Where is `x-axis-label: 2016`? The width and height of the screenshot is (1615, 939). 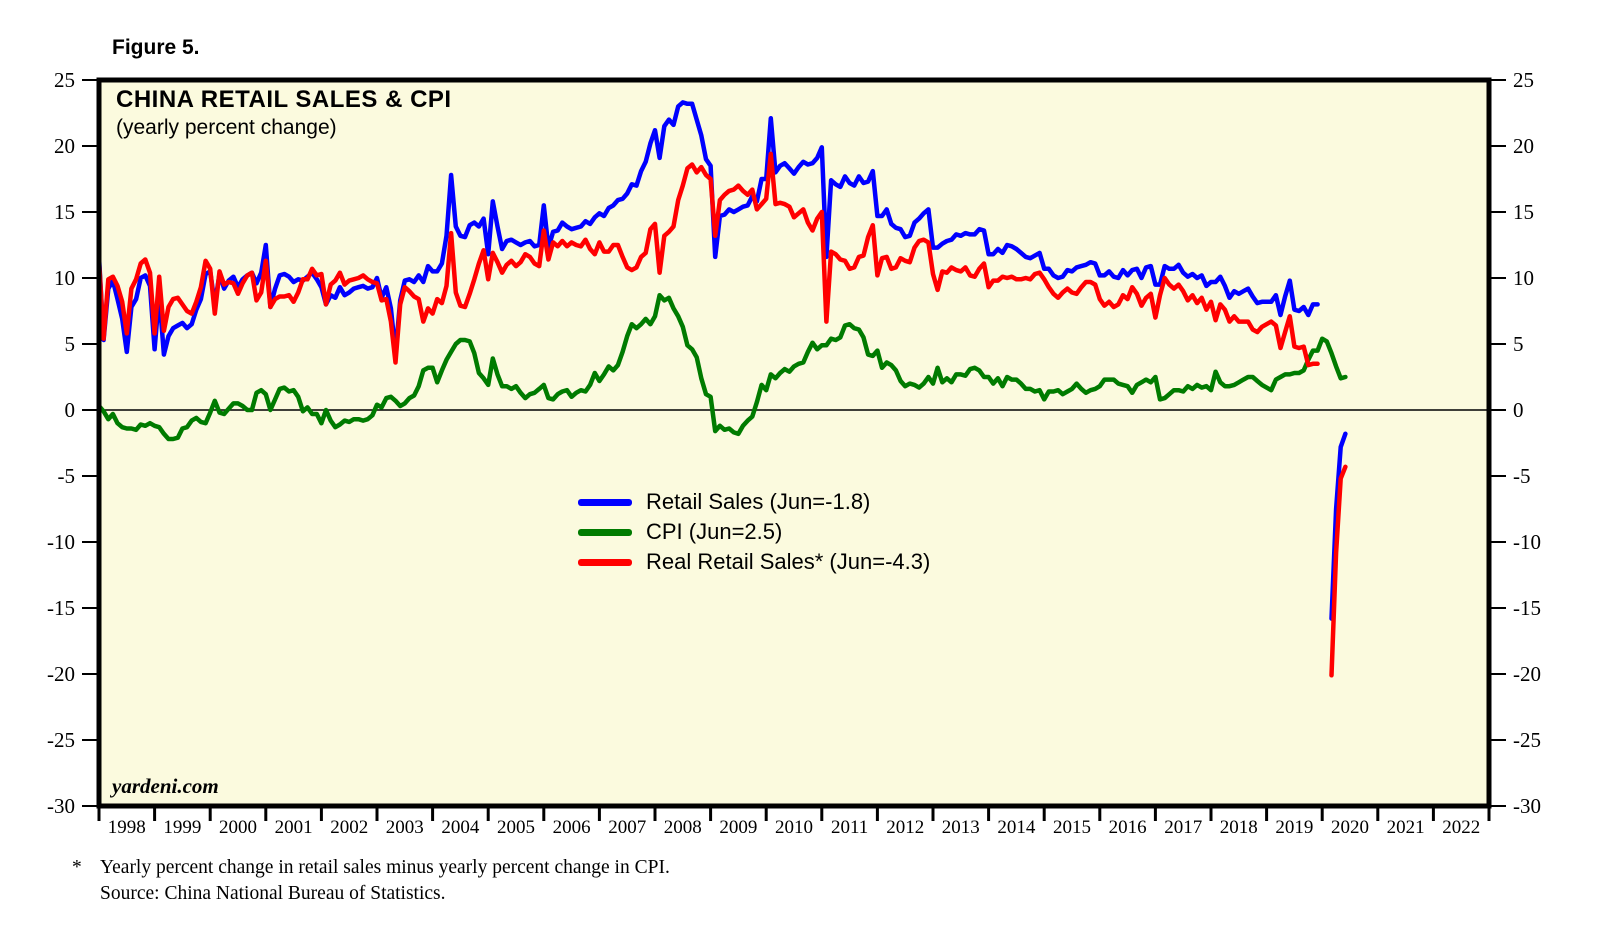
x-axis-label: 2016 is located at coordinates (1128, 827).